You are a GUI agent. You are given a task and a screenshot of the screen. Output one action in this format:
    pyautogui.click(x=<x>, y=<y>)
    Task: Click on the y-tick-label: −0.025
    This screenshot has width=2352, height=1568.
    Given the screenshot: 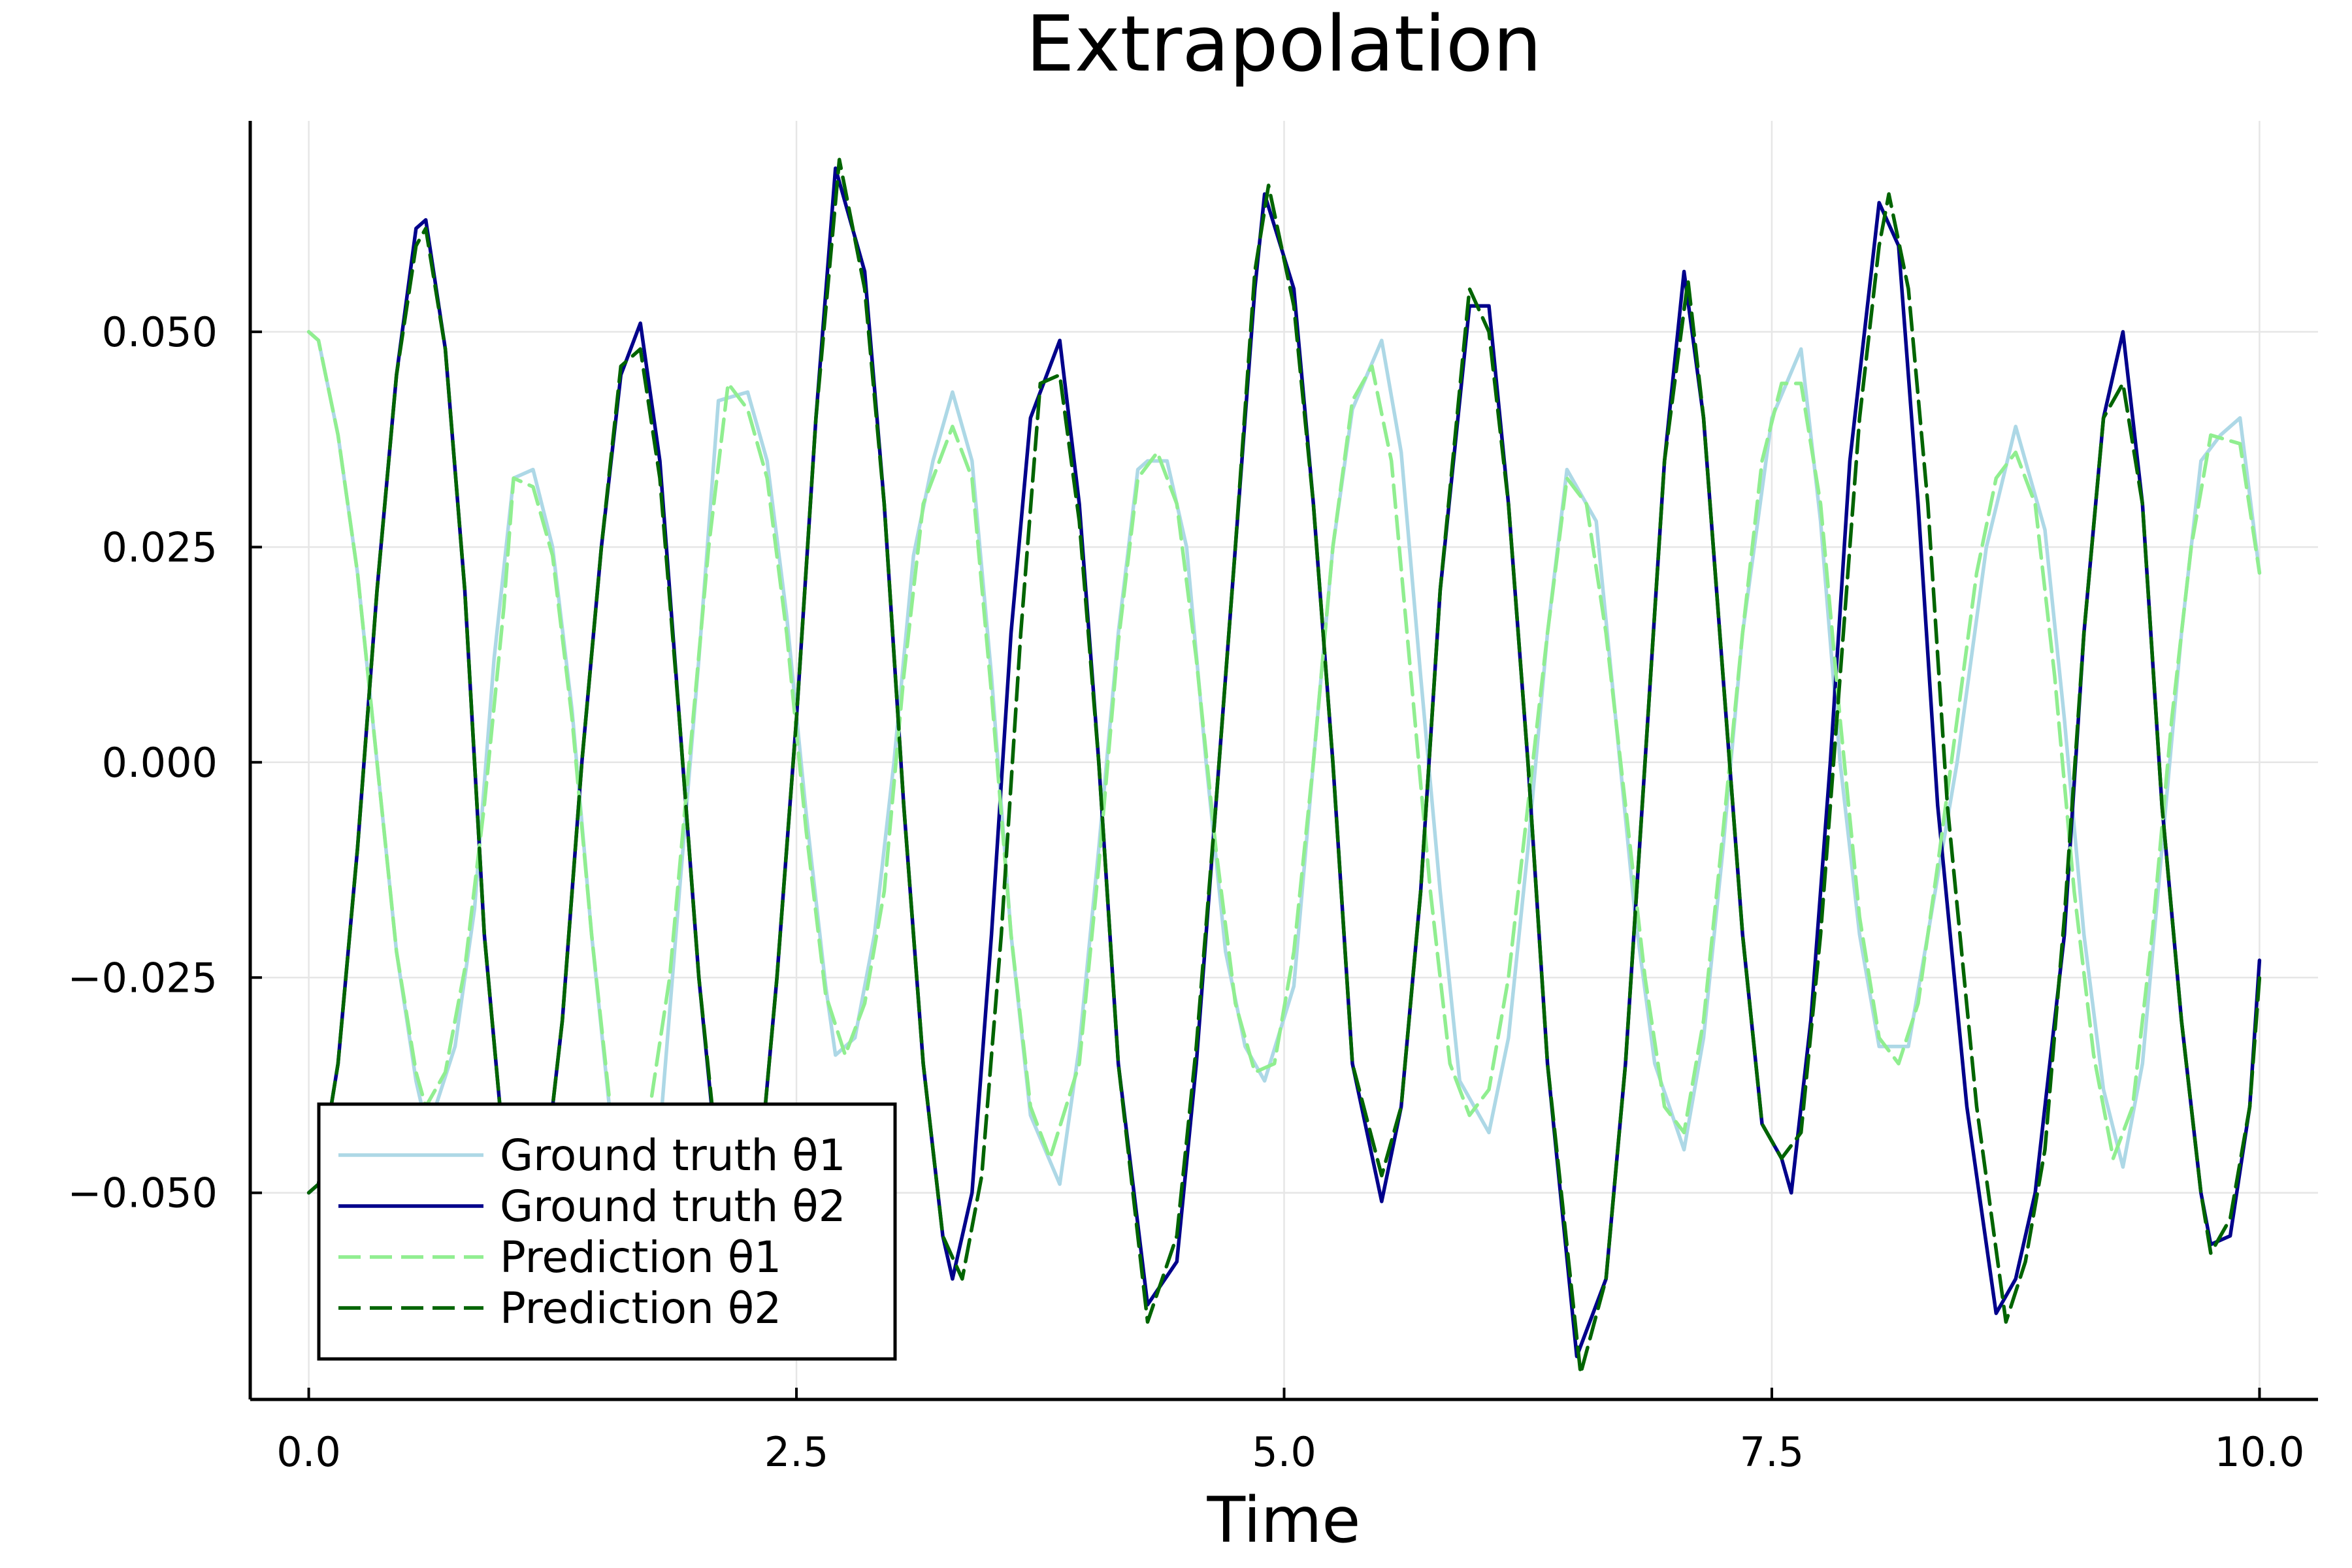 What is the action you would take?
    pyautogui.click(x=143, y=978)
    